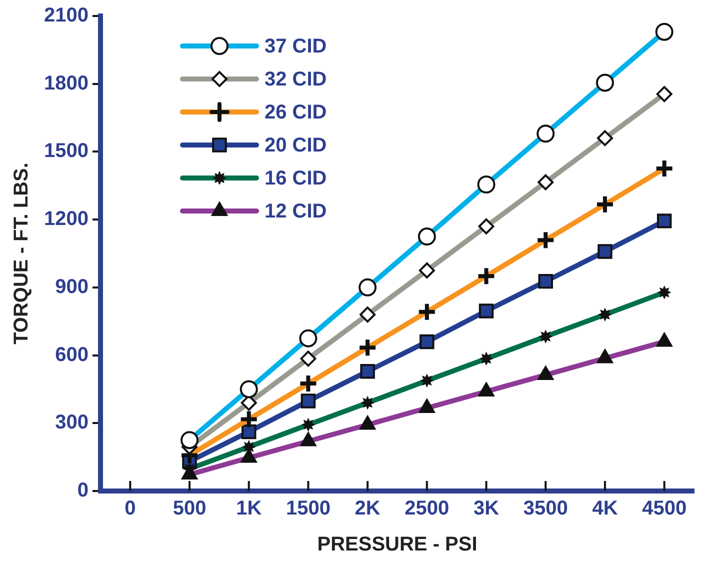 Image resolution: width=712 pixels, height=569 pixels. Describe the element at coordinates (486, 509) in the screenshot. I see `x-tick-label: 3K` at that location.